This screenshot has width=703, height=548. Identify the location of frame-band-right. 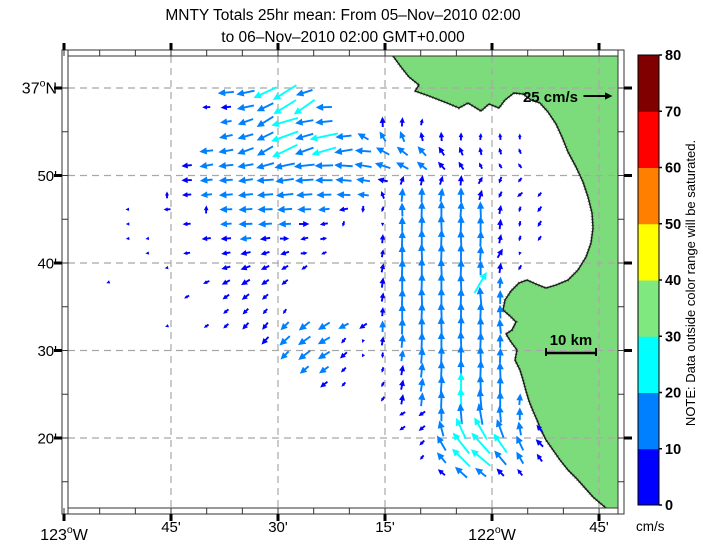
(621, 282).